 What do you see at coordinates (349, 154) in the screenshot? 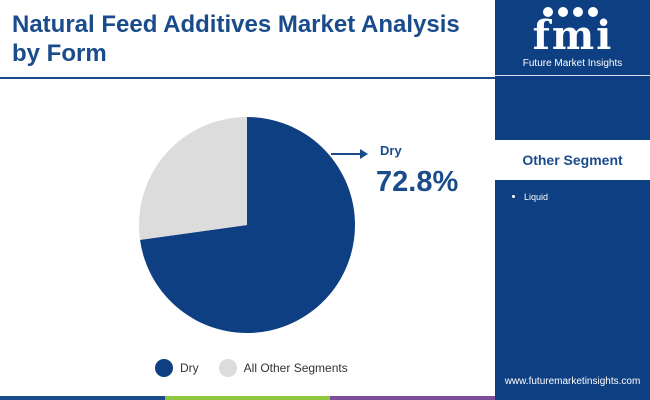
I see `callout-arrow` at bounding box center [349, 154].